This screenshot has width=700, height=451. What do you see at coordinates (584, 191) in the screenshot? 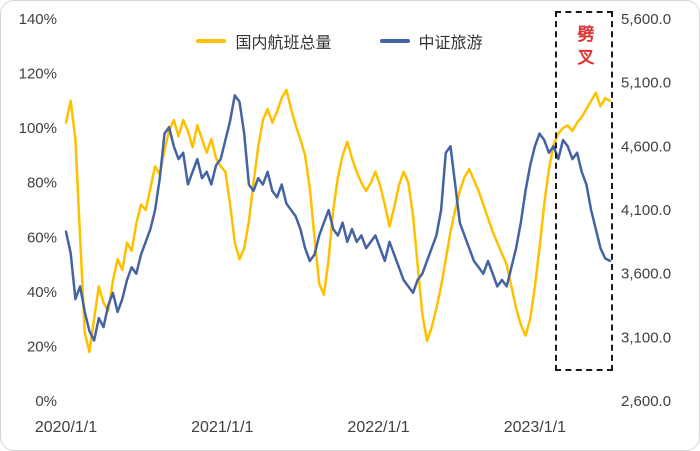
I see `divergence-annotation-box: 劈叉` at bounding box center [584, 191].